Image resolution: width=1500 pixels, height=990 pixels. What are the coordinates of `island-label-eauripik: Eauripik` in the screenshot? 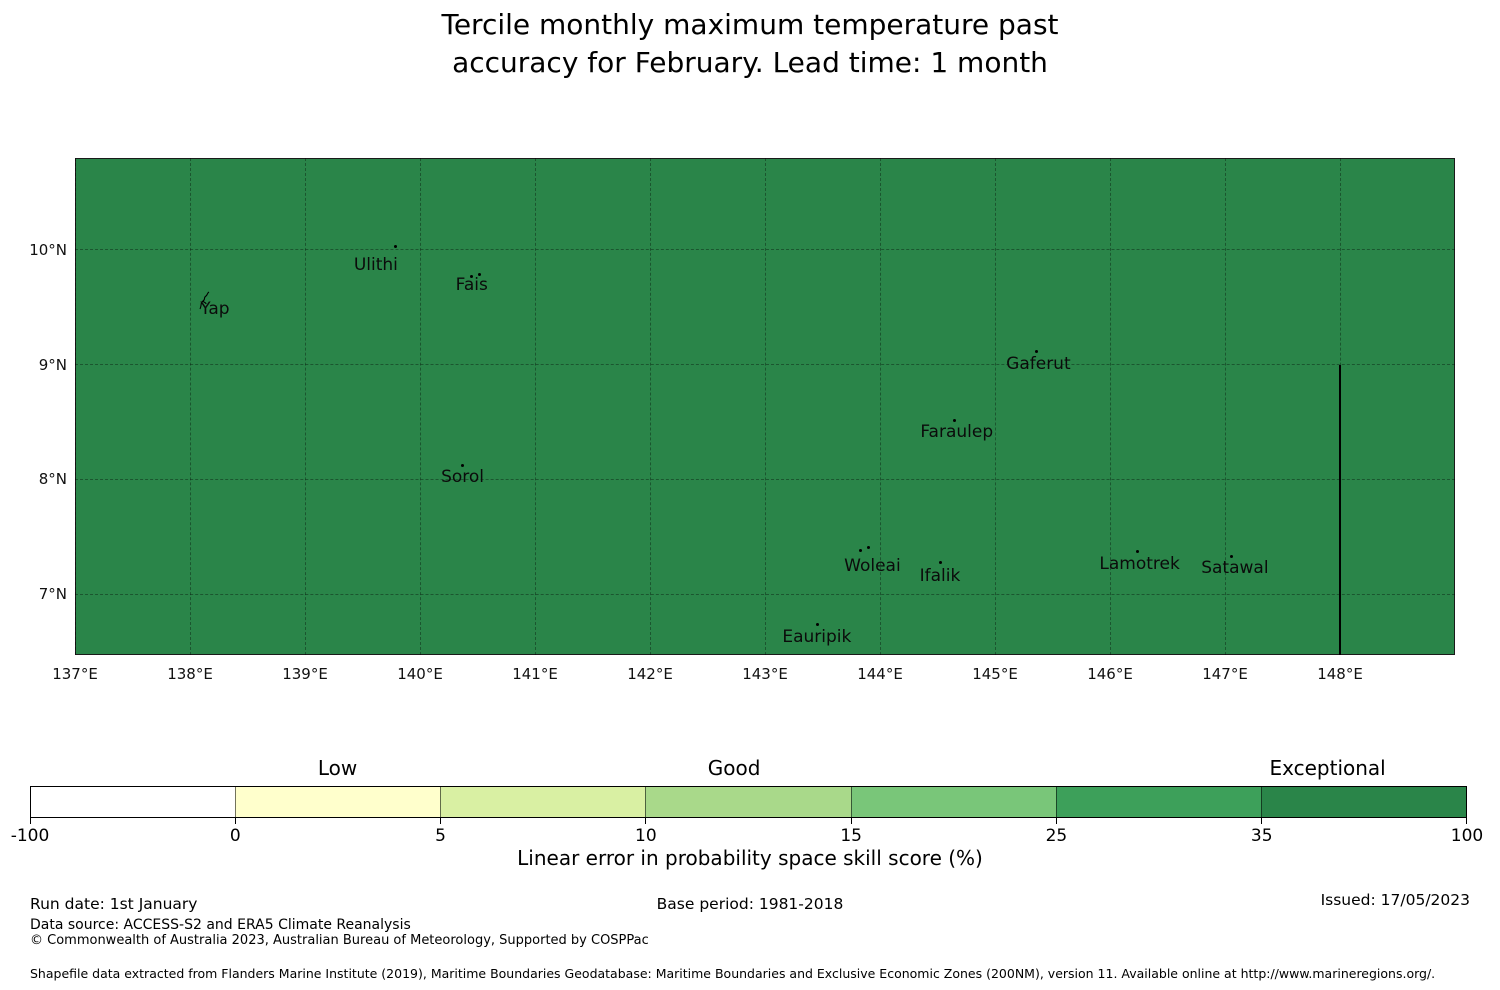 It's located at (817, 637).